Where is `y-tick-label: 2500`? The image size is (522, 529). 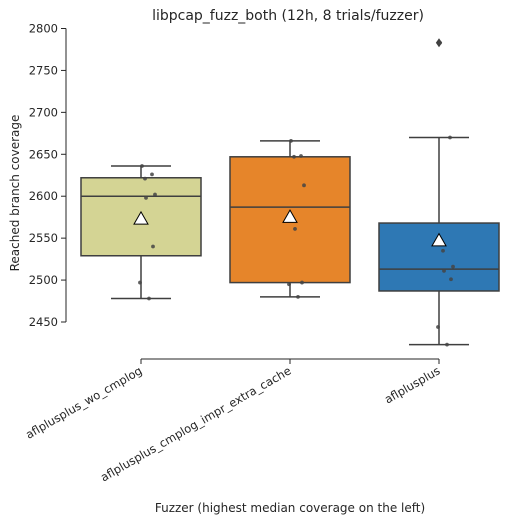 y-tick-label: 2500 is located at coordinates (43, 280).